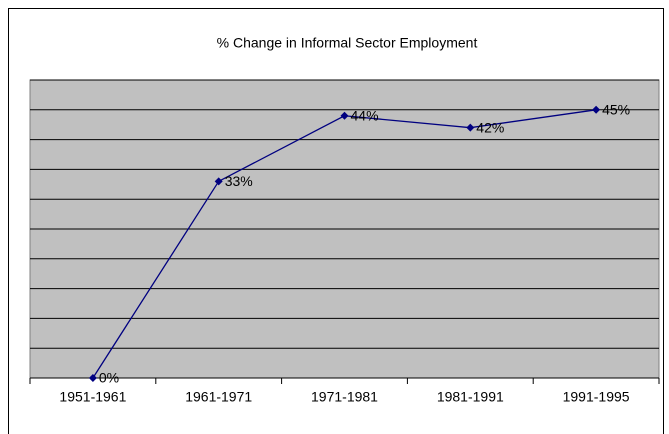 The height and width of the screenshot is (434, 669). I want to click on x-tick-label: 1961-1971, so click(218, 397).